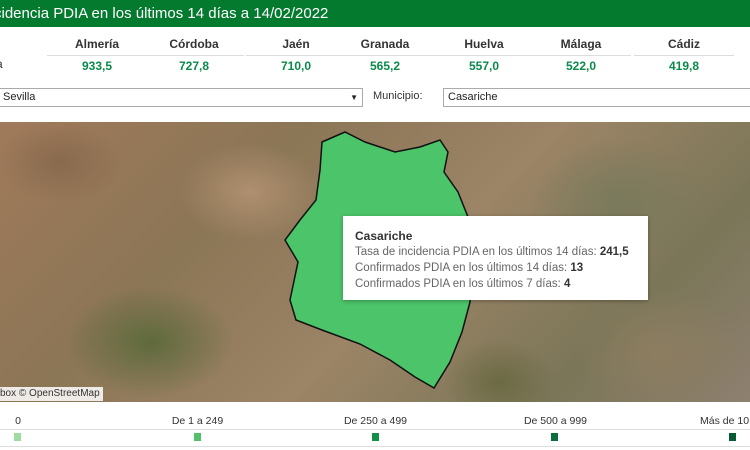 The width and height of the screenshot is (750, 450). I want to click on legend-label: Más de 10, so click(725, 421).